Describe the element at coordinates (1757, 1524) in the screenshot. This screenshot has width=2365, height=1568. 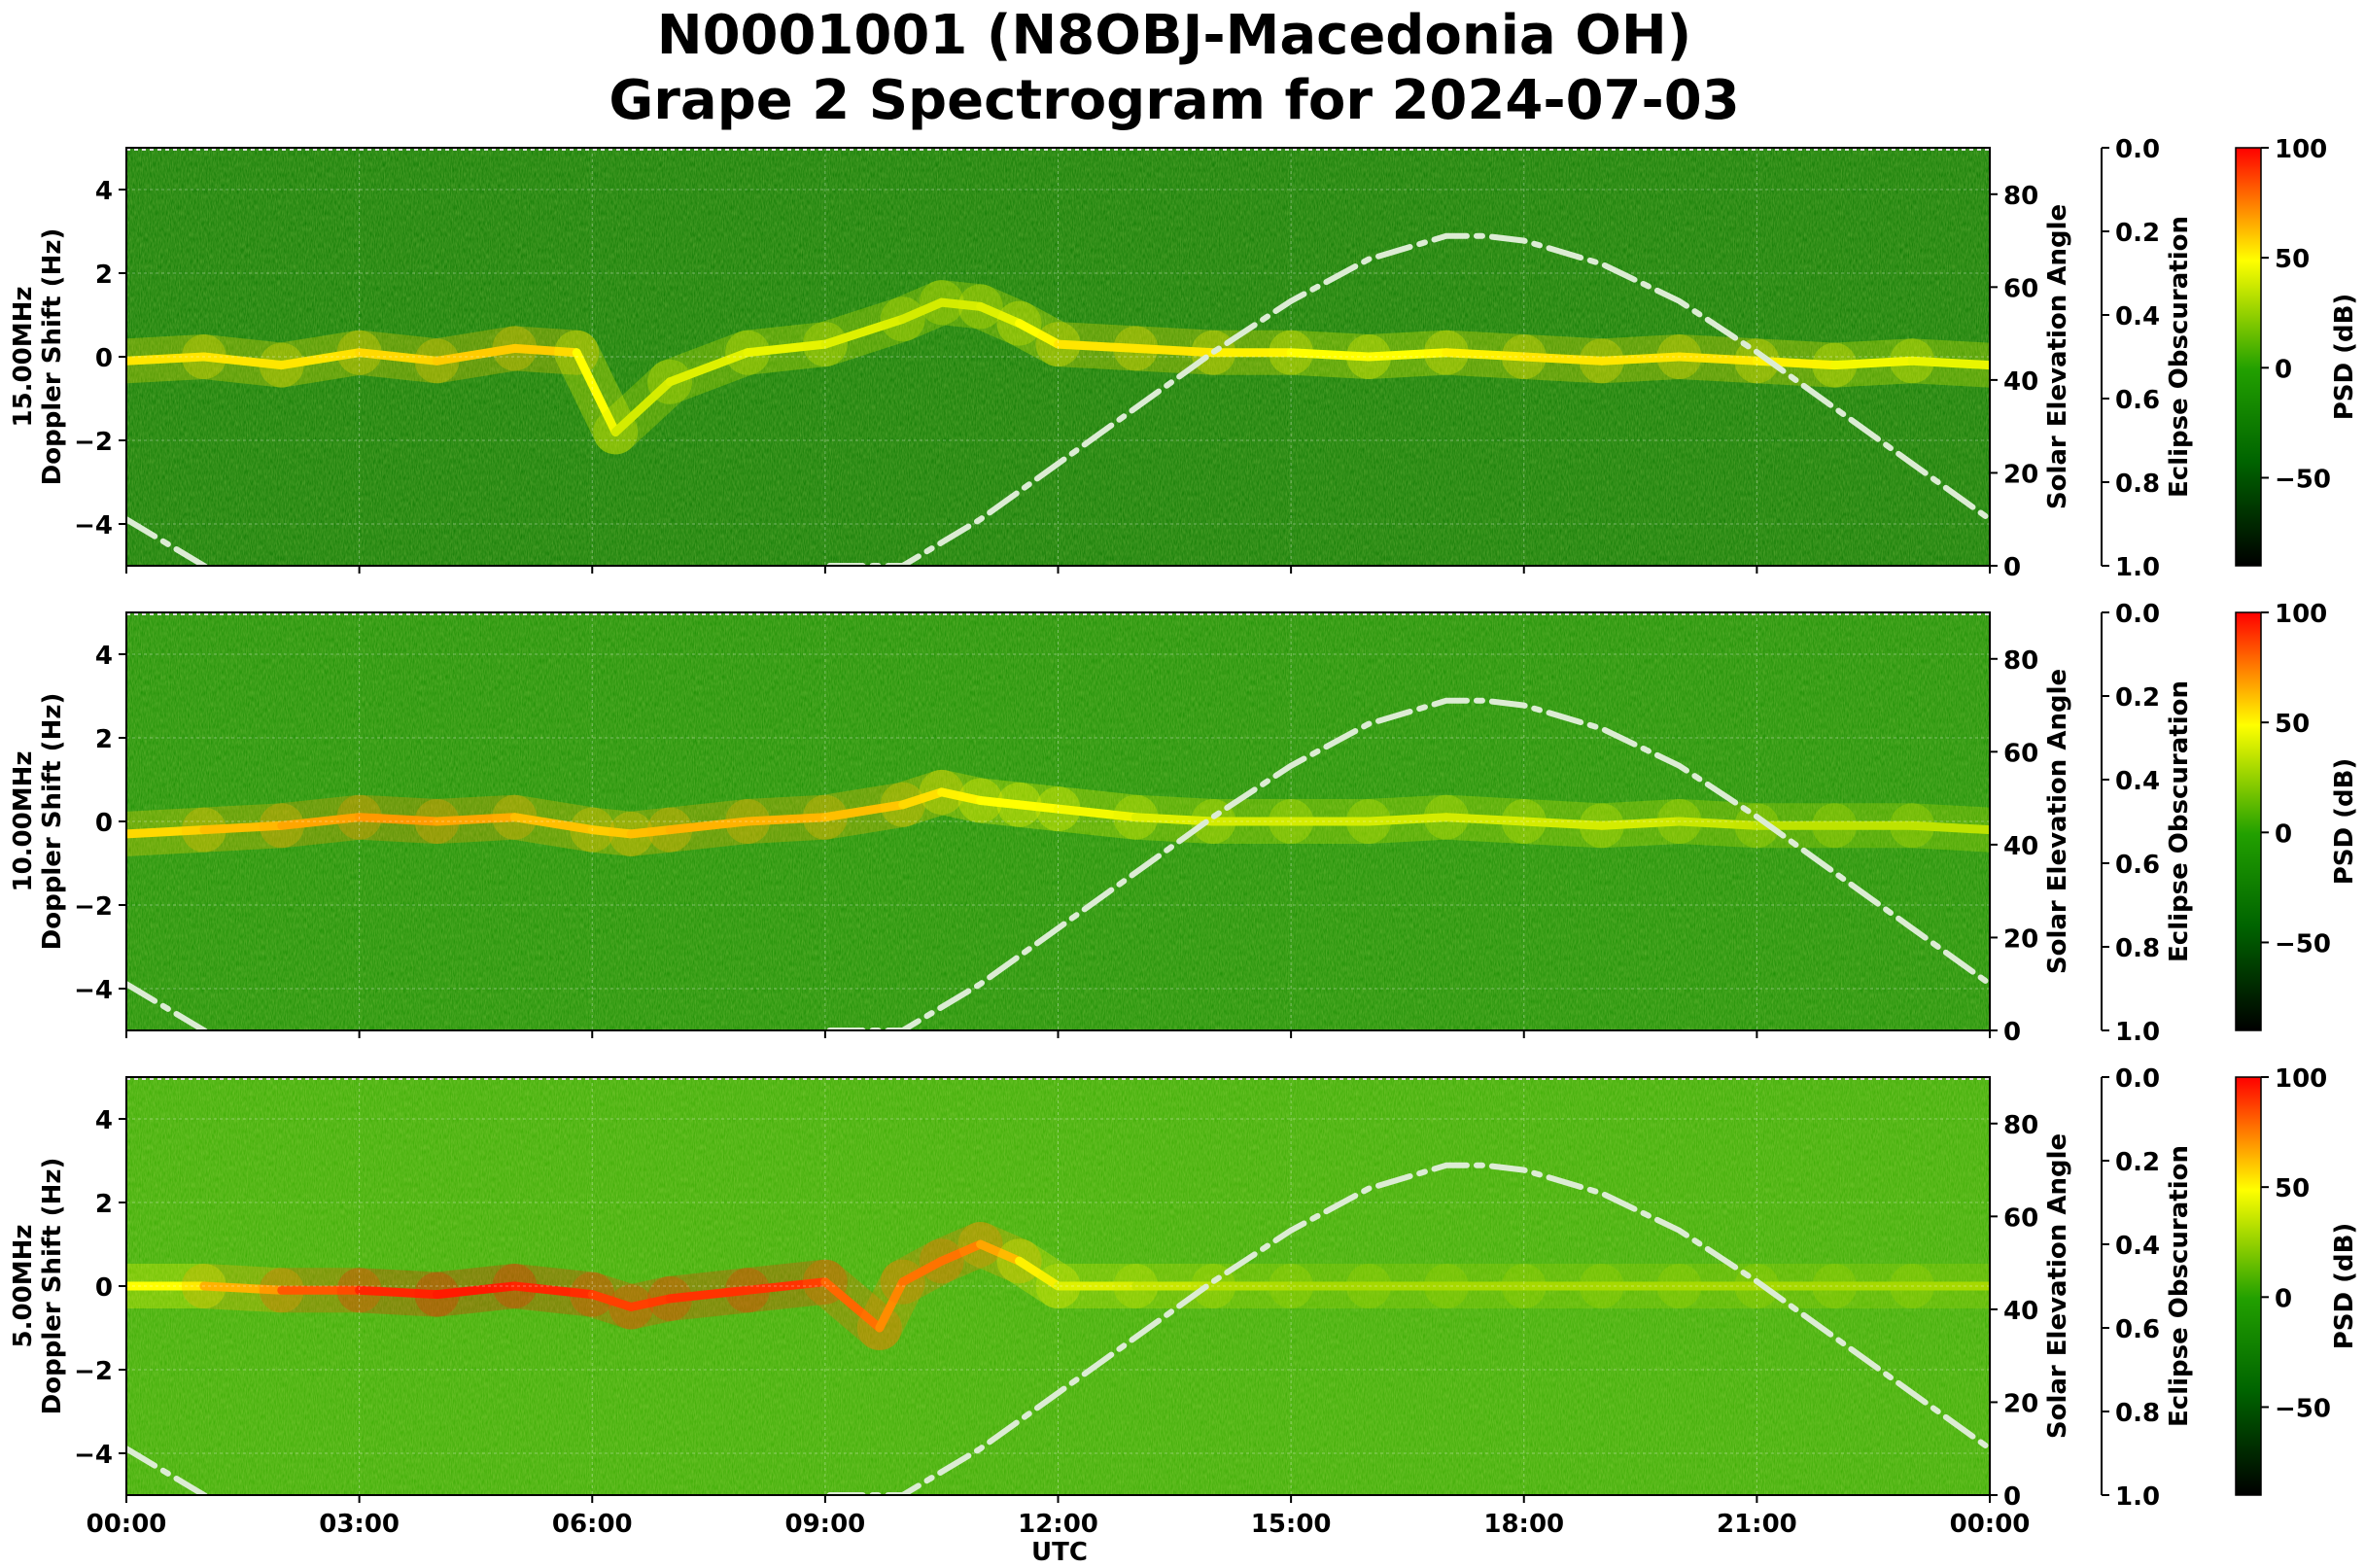
I see `x-tick-label: 21:00` at that location.